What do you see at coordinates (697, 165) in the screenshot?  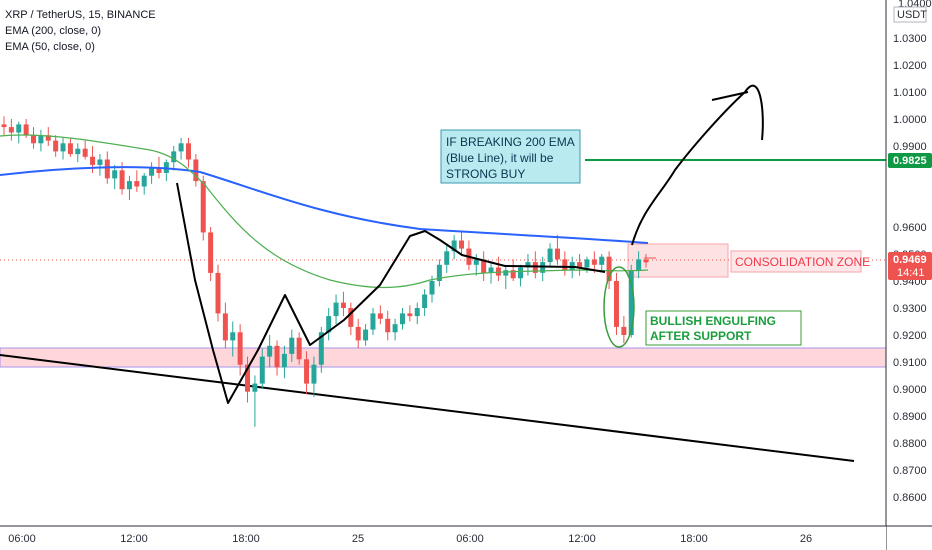 I see `projection-arrow-path` at bounding box center [697, 165].